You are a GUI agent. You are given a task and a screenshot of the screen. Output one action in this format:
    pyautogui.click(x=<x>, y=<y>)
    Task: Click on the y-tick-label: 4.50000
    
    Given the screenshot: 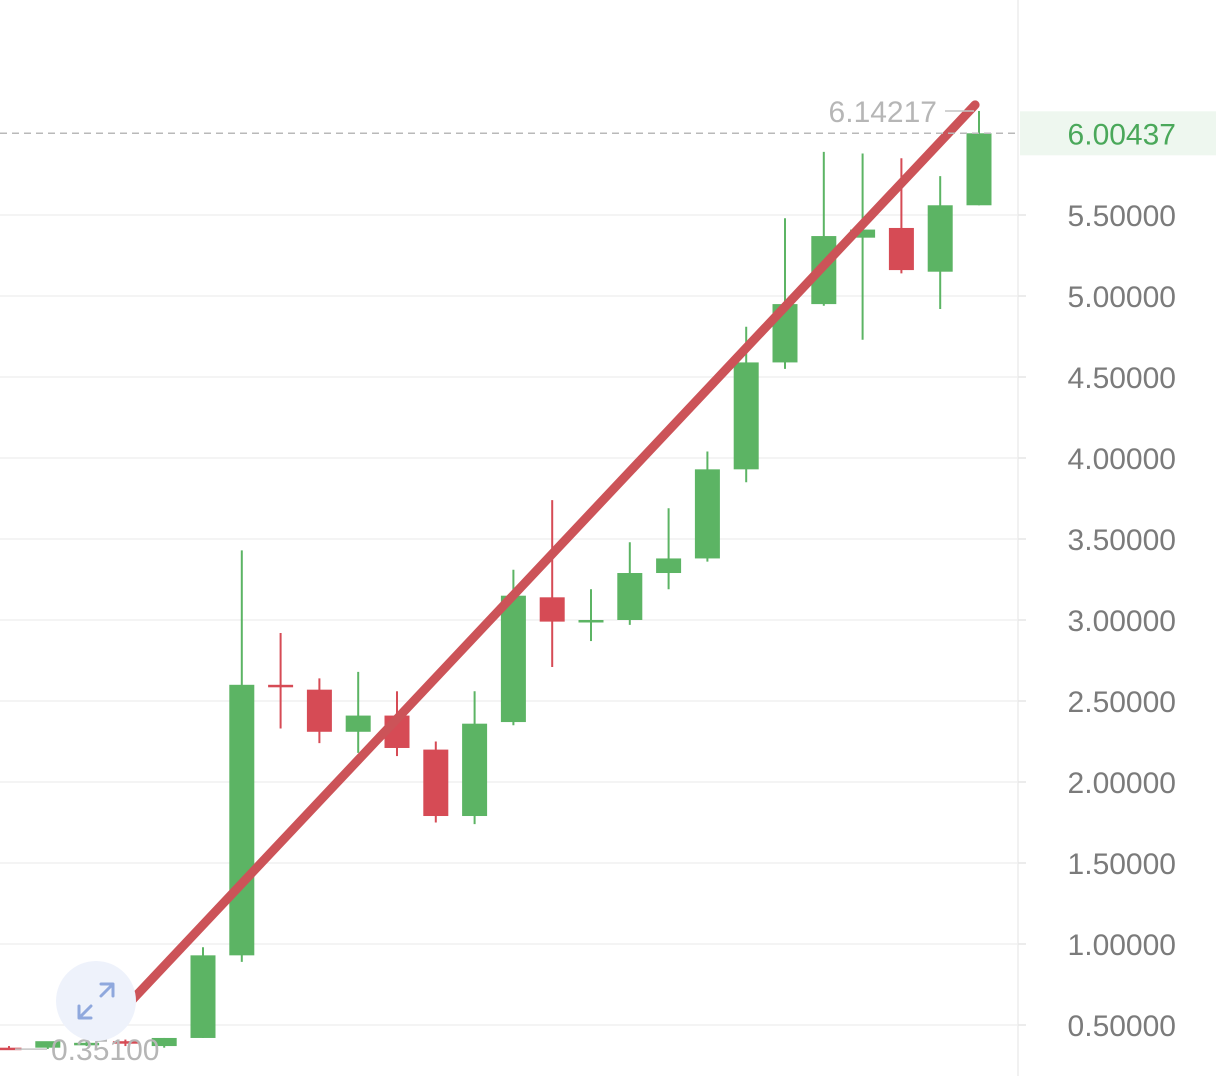 What is the action you would take?
    pyautogui.click(x=1122, y=378)
    